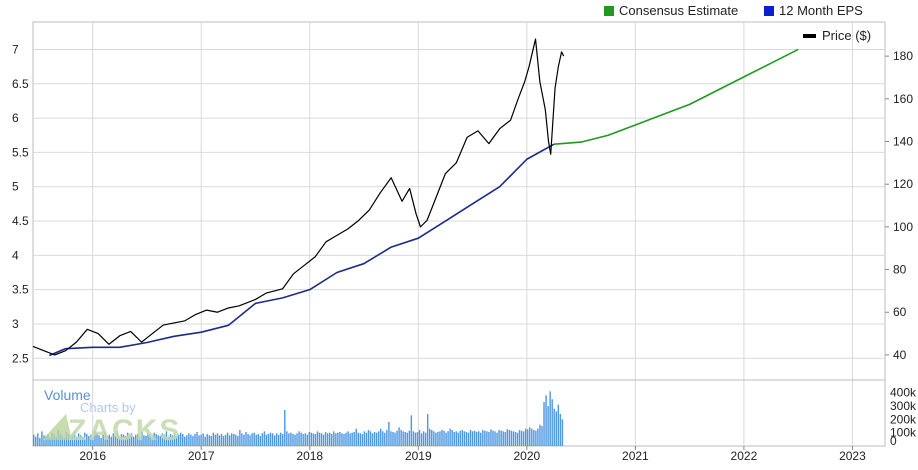 This screenshot has width=918, height=470. What do you see at coordinates (903, 419) in the screenshot?
I see `volume-axis-tick: 200k` at bounding box center [903, 419].